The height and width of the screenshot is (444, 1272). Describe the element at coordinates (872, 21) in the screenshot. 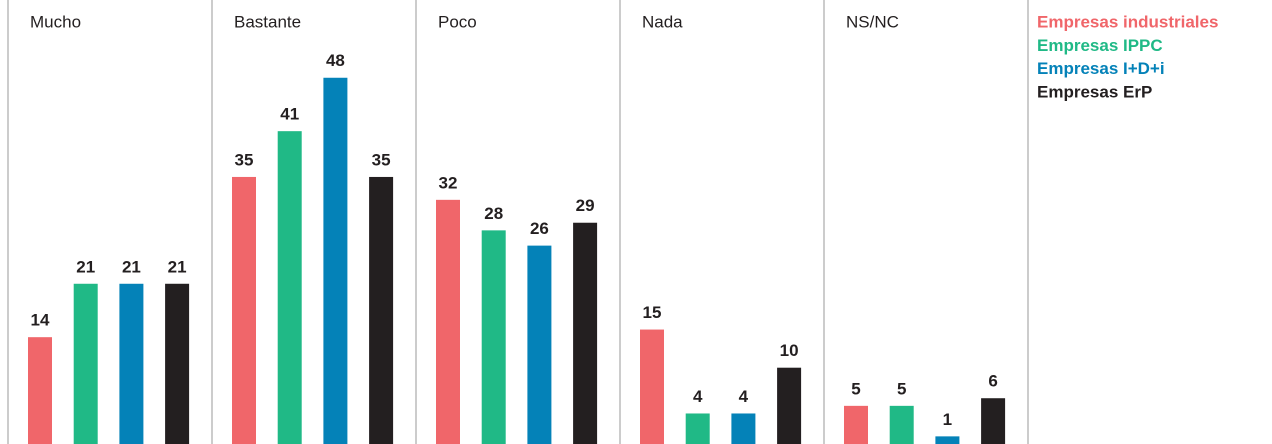

I see `category-label: NS/NC` at that location.